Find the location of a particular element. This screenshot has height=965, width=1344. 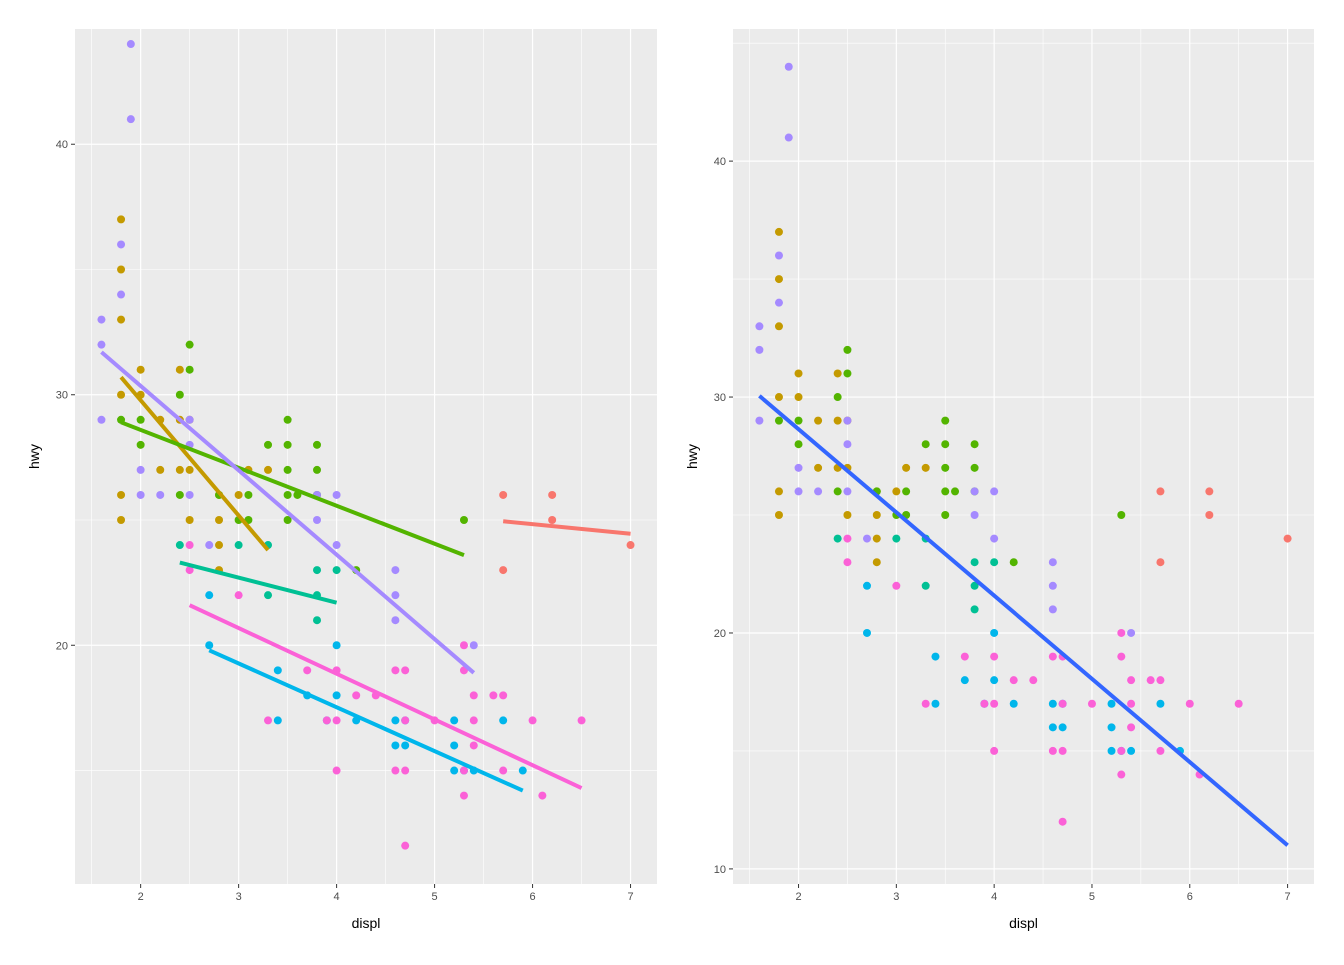

fit-line-pickup is located at coordinates (366, 720).